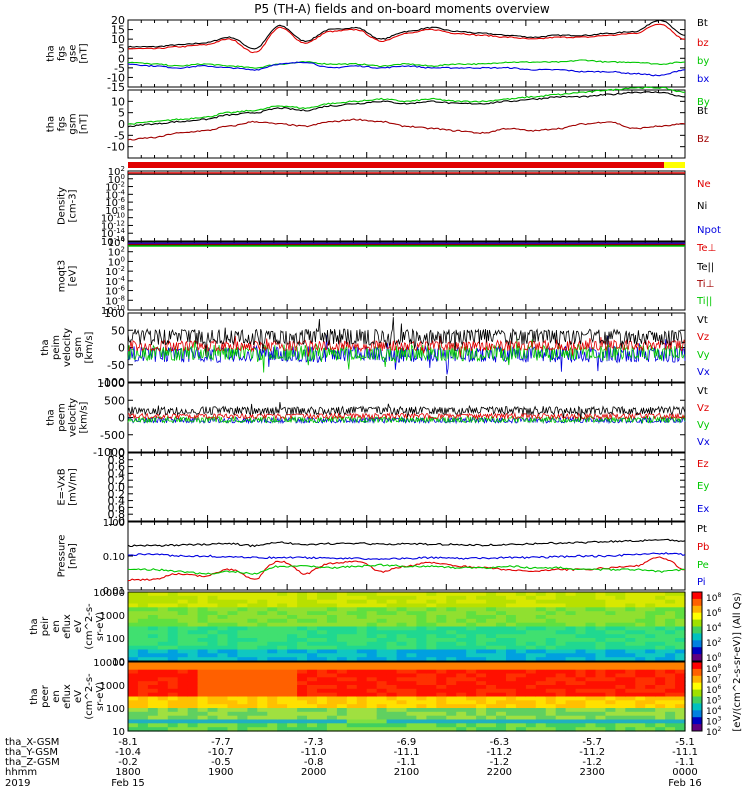  What do you see at coordinates (697, 679) in the screenshot?
I see `colorbar-lower-segment` at bounding box center [697, 679].